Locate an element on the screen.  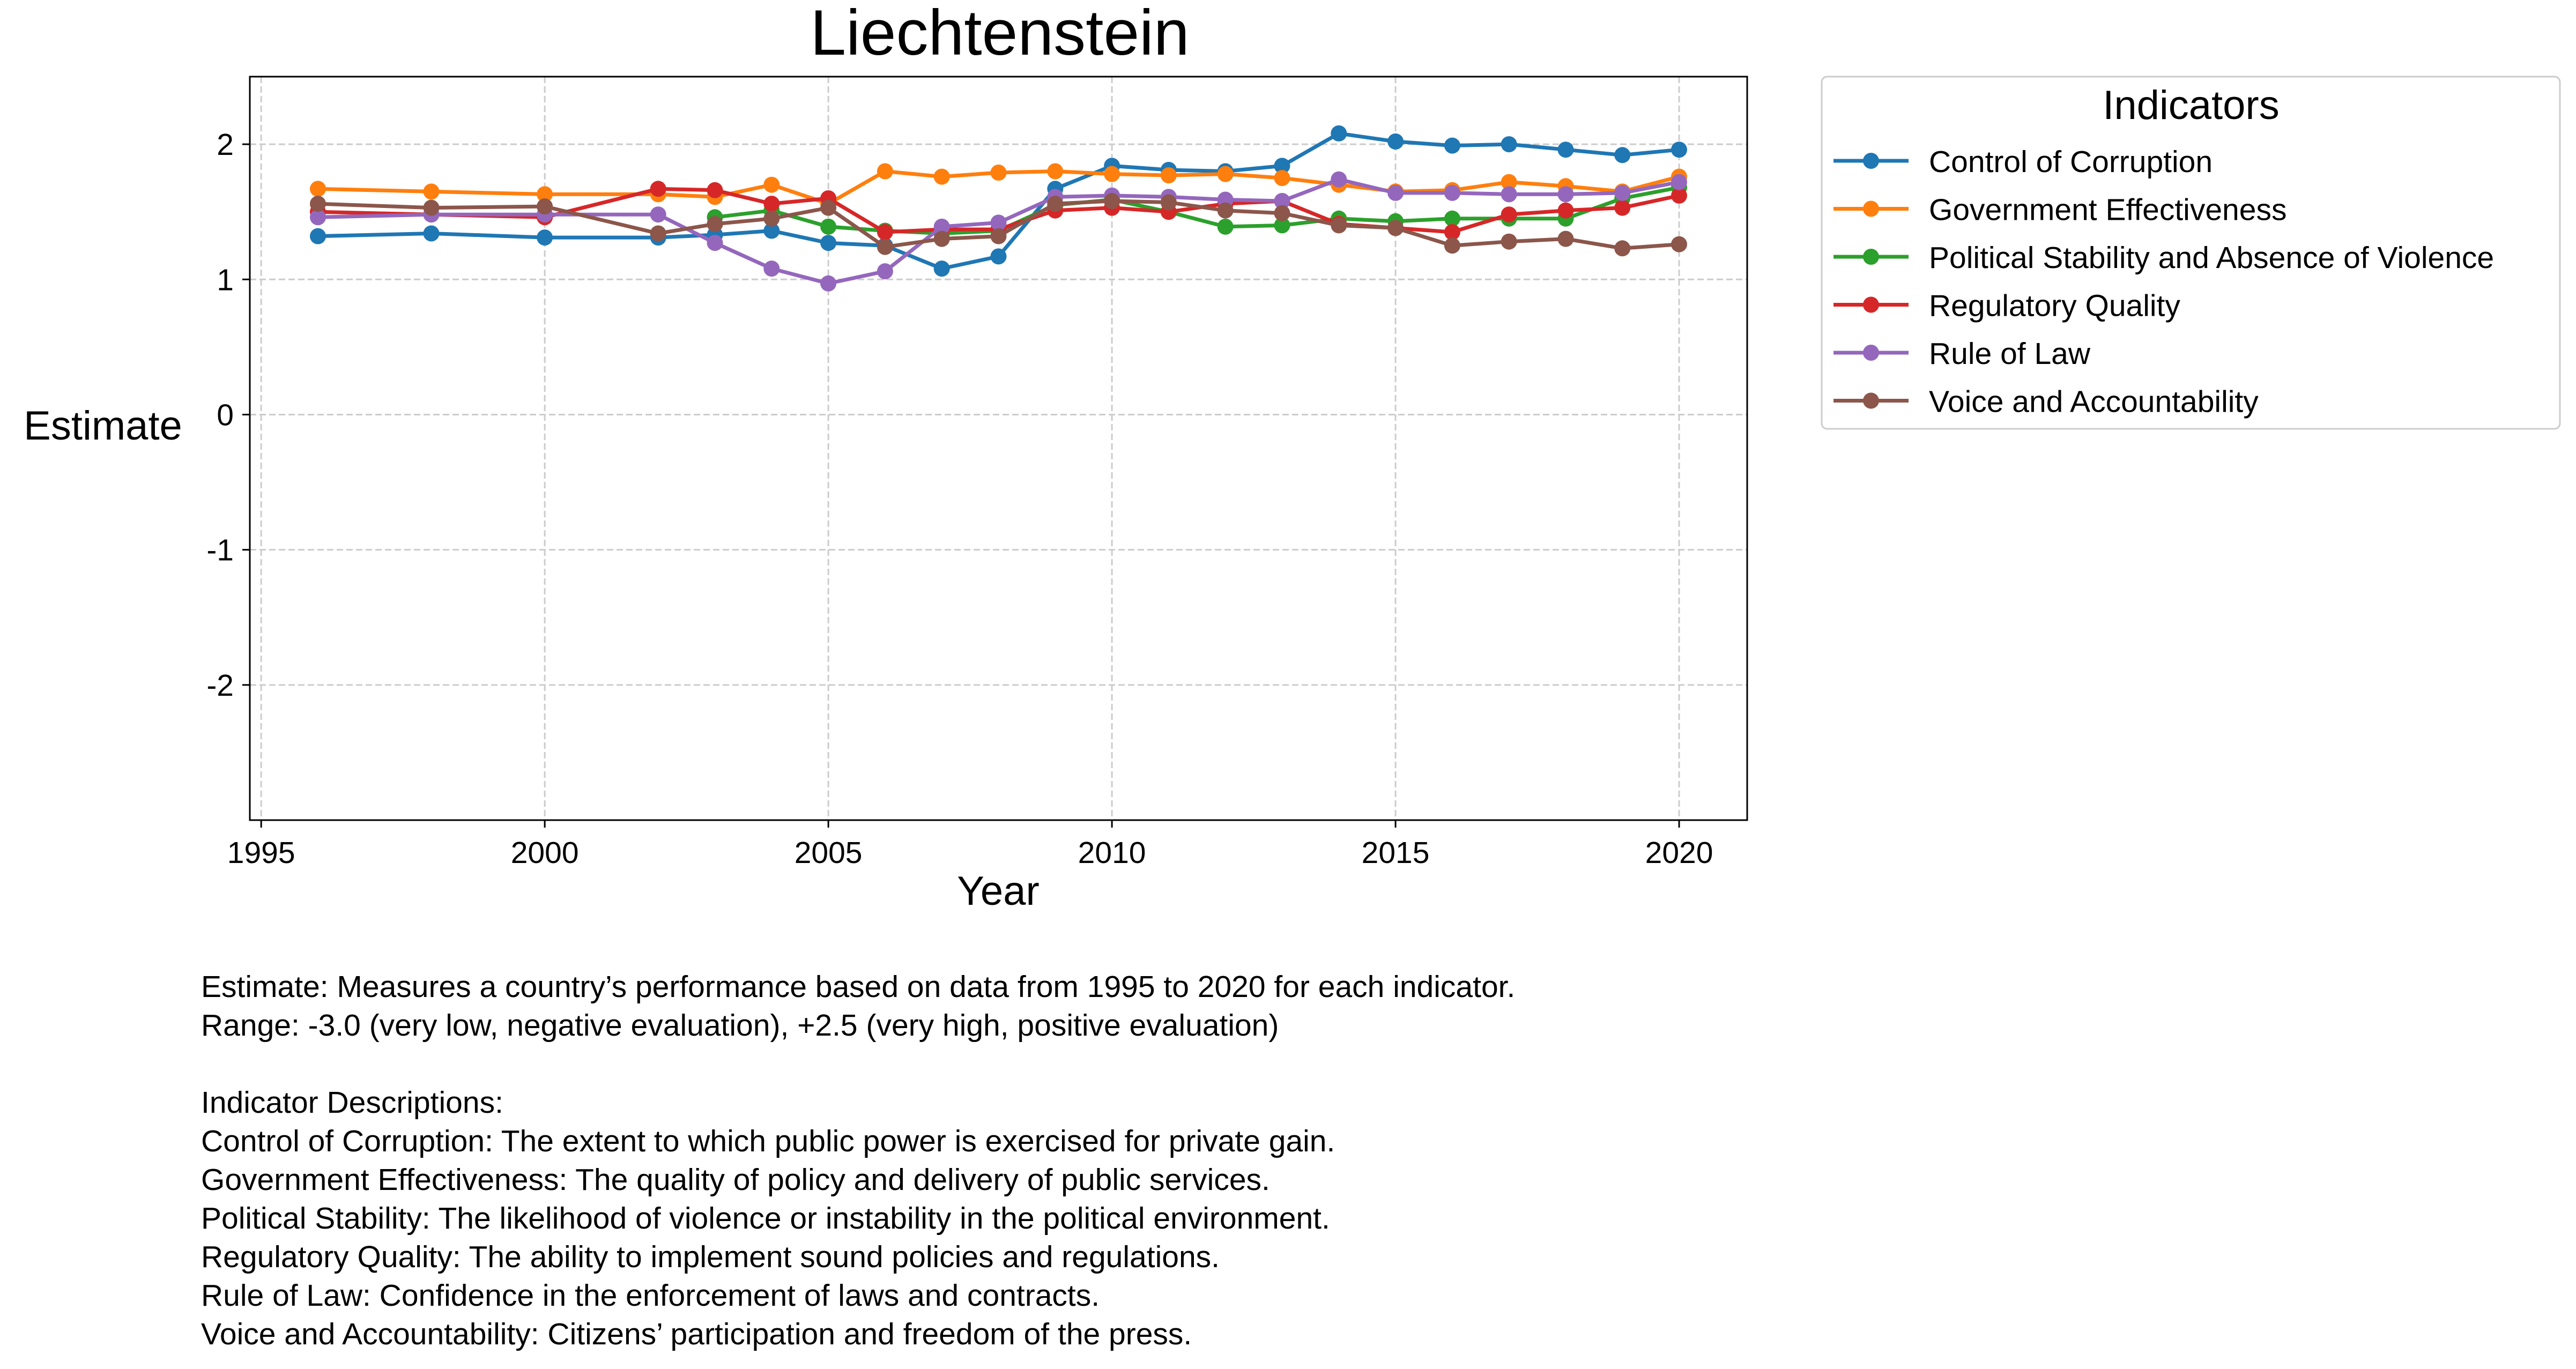
legend-label: Regulatory Quality is located at coordinates (2055, 306).